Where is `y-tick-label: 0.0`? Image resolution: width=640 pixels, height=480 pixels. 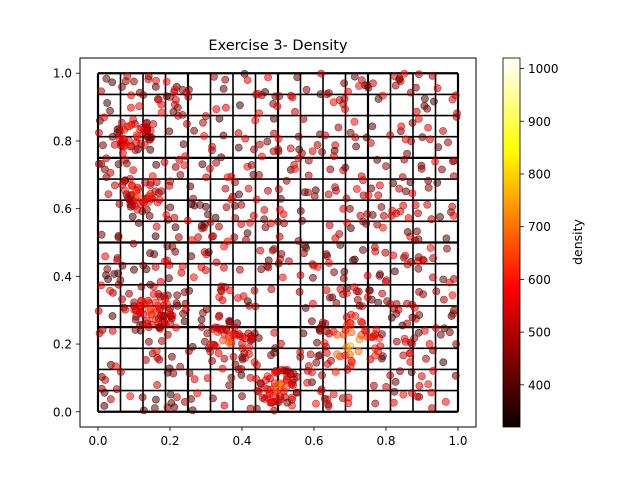 y-tick-label: 0.0 is located at coordinates (62, 412).